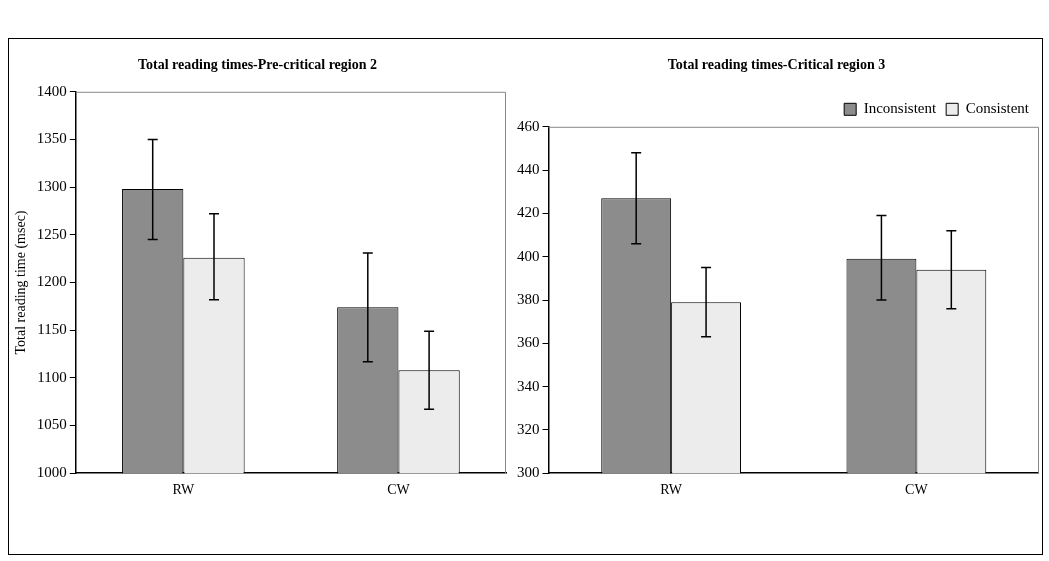  I want to click on y-axis-title: Total reading time (msec), so click(21, 282).